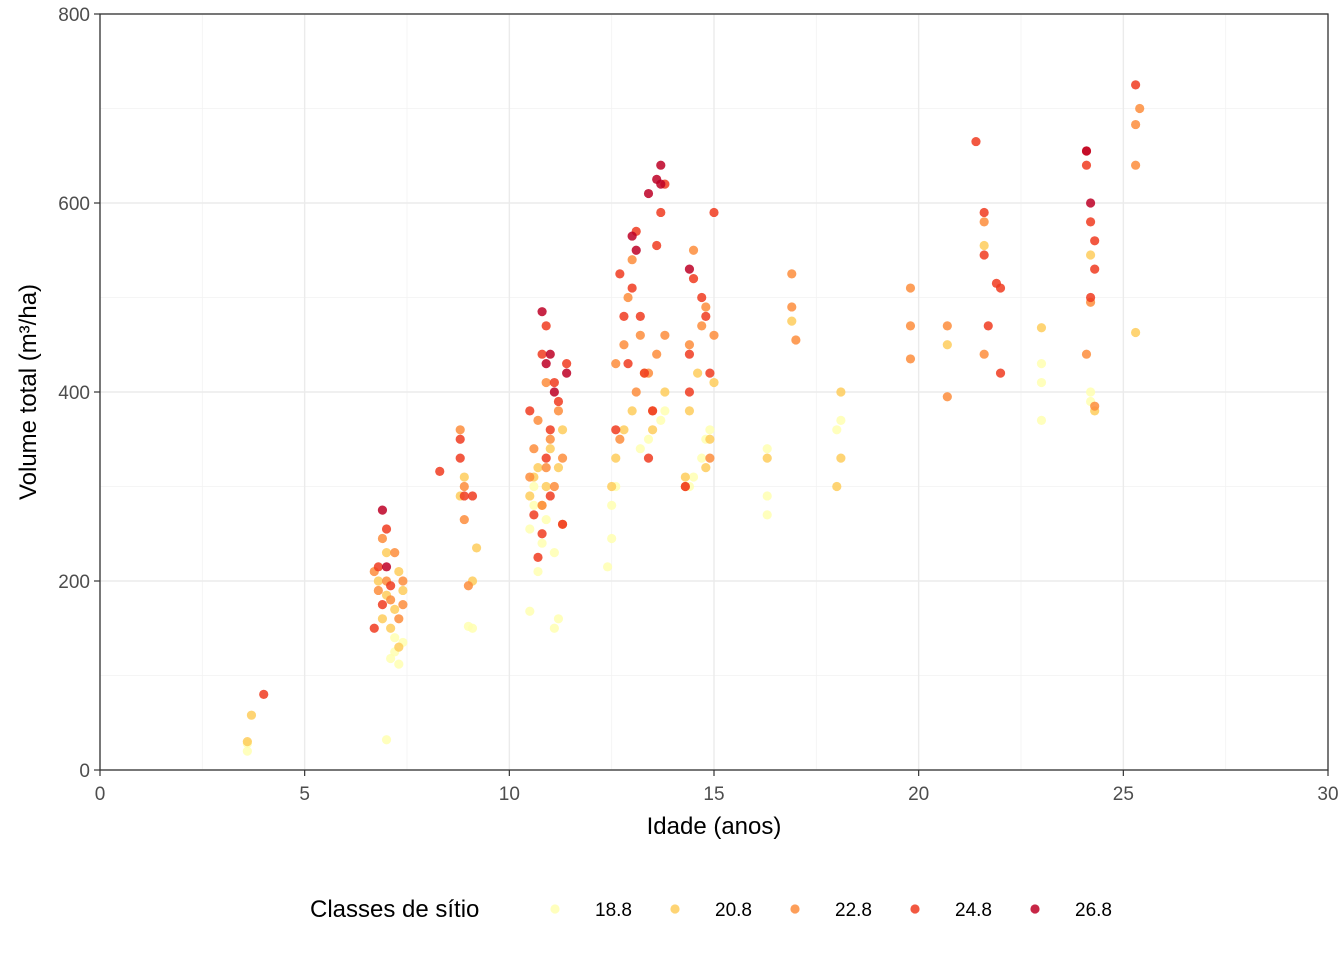 The width and height of the screenshot is (1344, 960). Describe the element at coordinates (1327, 794) in the screenshot. I see `x-tick-label: 30` at that location.